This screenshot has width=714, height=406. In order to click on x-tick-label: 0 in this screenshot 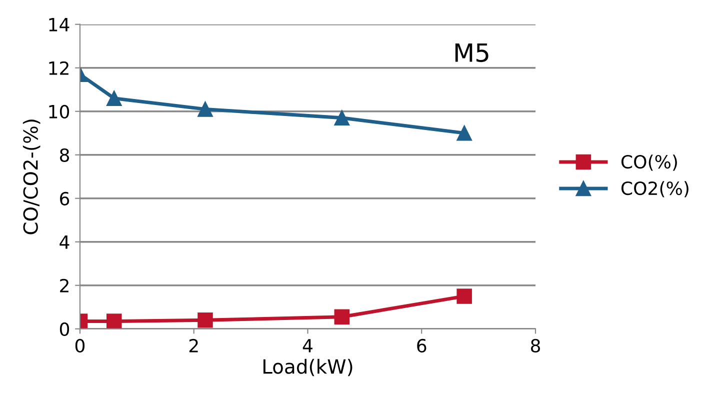, I will do `click(80, 345)`.